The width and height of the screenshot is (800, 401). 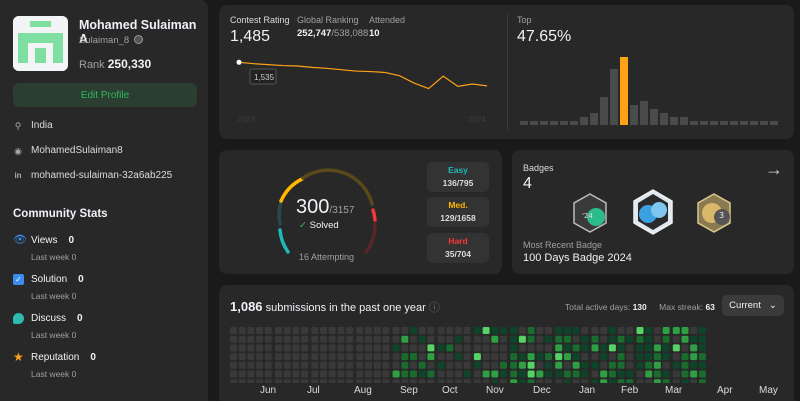 I want to click on linkedin-row: in mohamed-sulaiman-32a6ab225, so click(x=92, y=175).